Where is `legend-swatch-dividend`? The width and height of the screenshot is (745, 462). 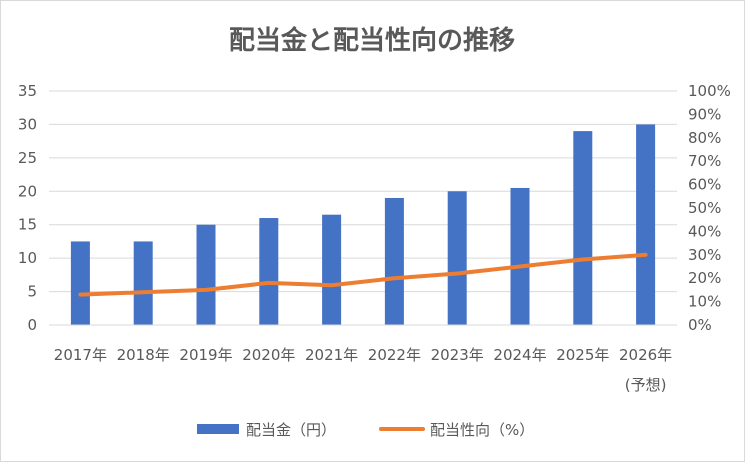
legend-swatch-dividend is located at coordinates (218, 429).